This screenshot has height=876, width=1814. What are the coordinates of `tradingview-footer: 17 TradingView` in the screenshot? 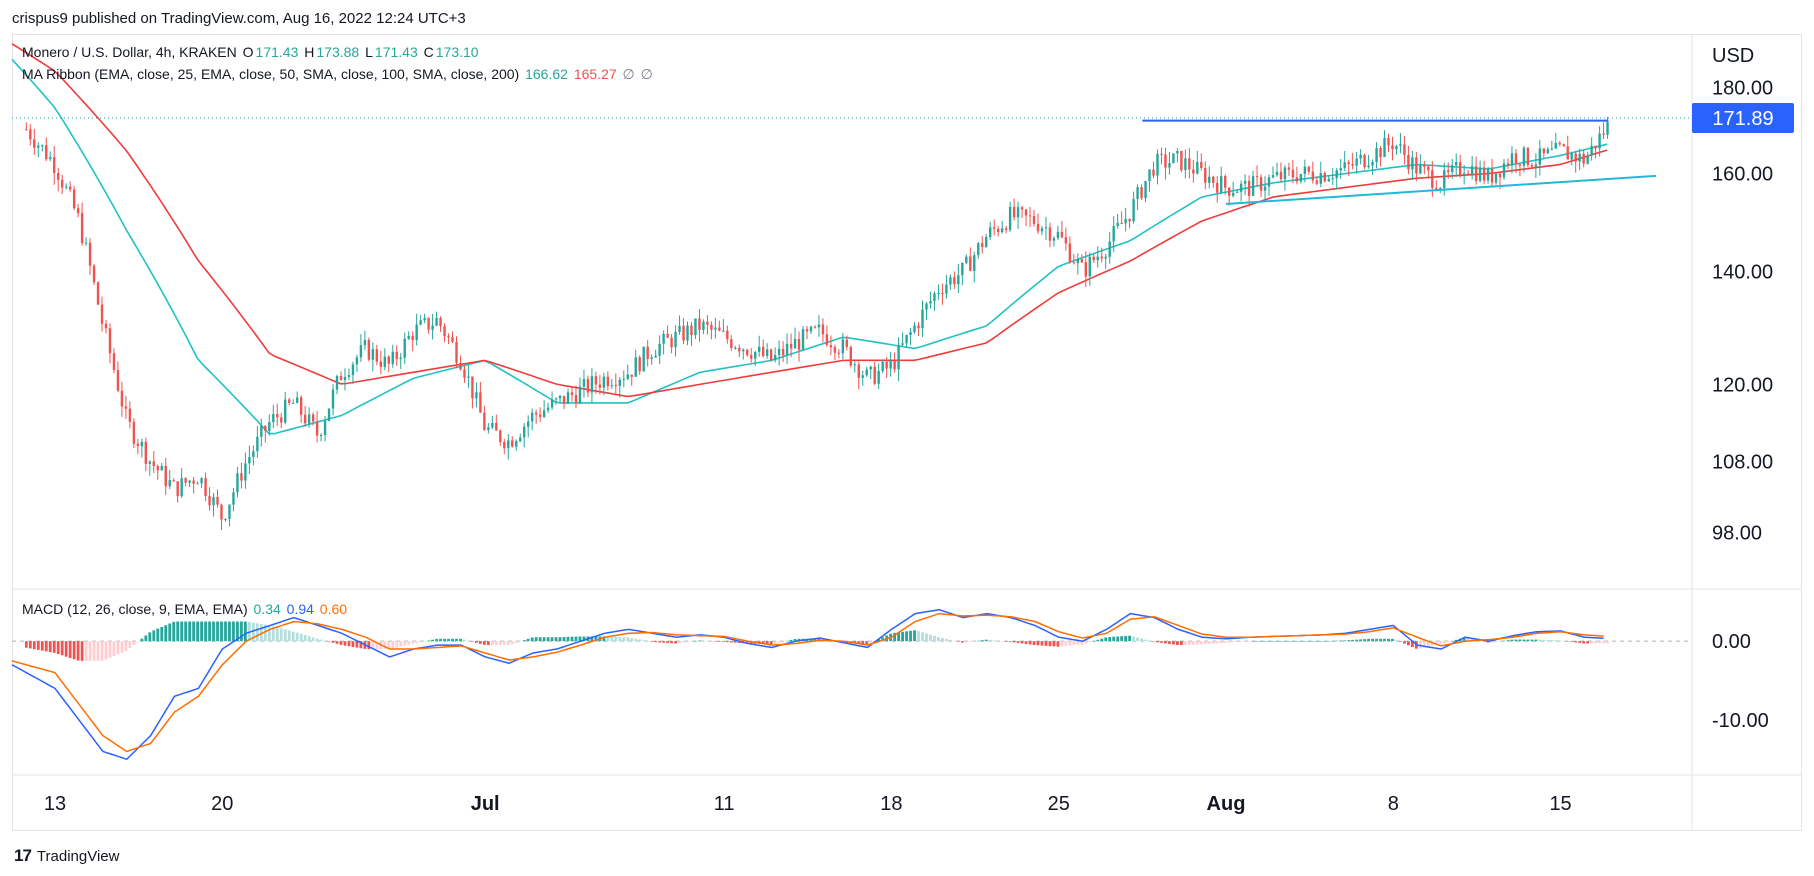 It's located at (66, 856).